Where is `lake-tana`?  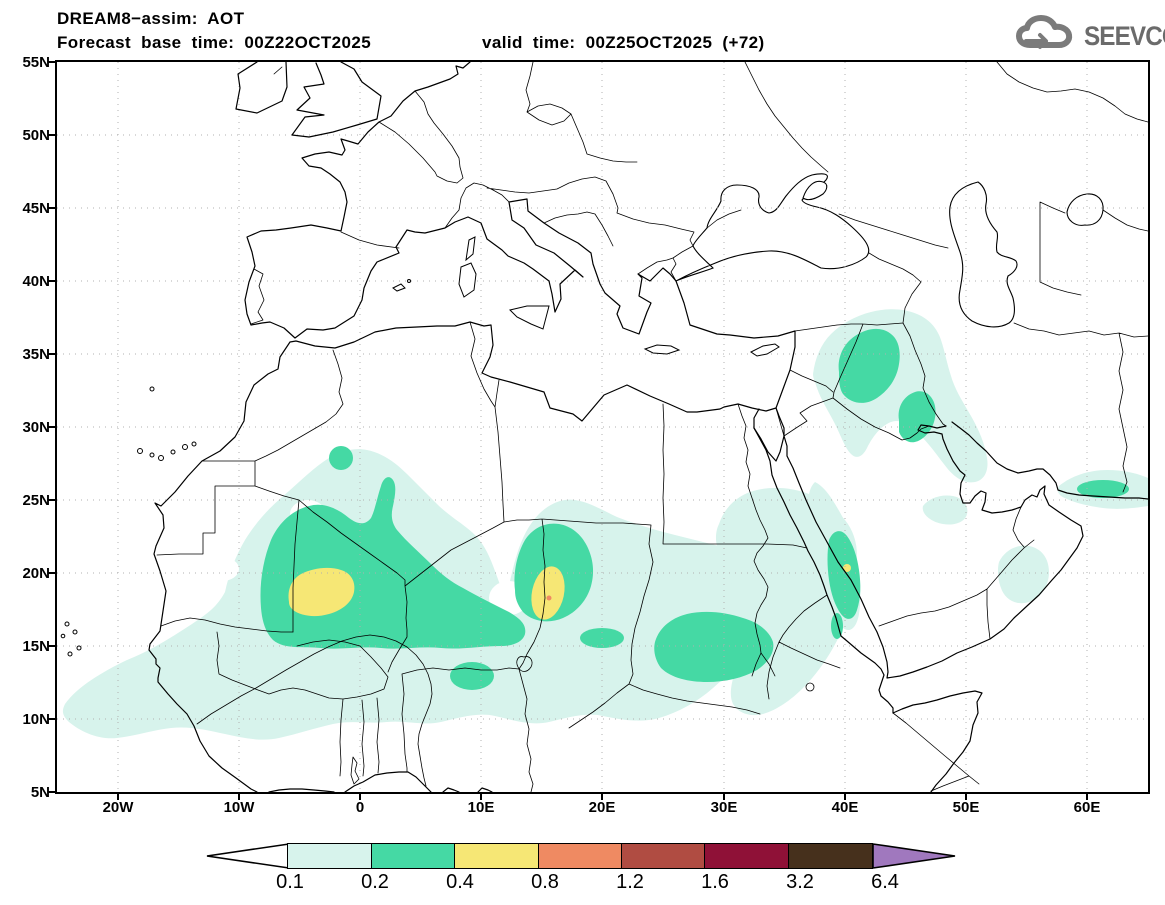 lake-tana is located at coordinates (810, 687).